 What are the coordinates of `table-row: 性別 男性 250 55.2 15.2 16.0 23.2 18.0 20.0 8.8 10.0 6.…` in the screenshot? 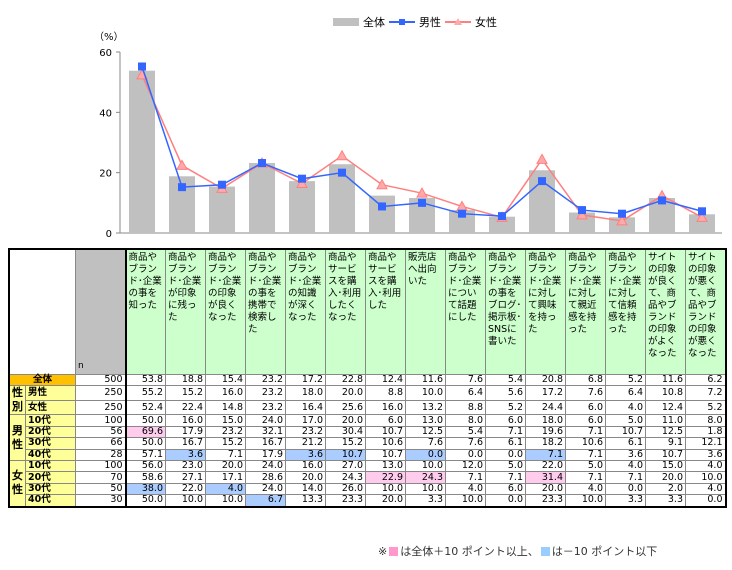 It's located at (367, 400).